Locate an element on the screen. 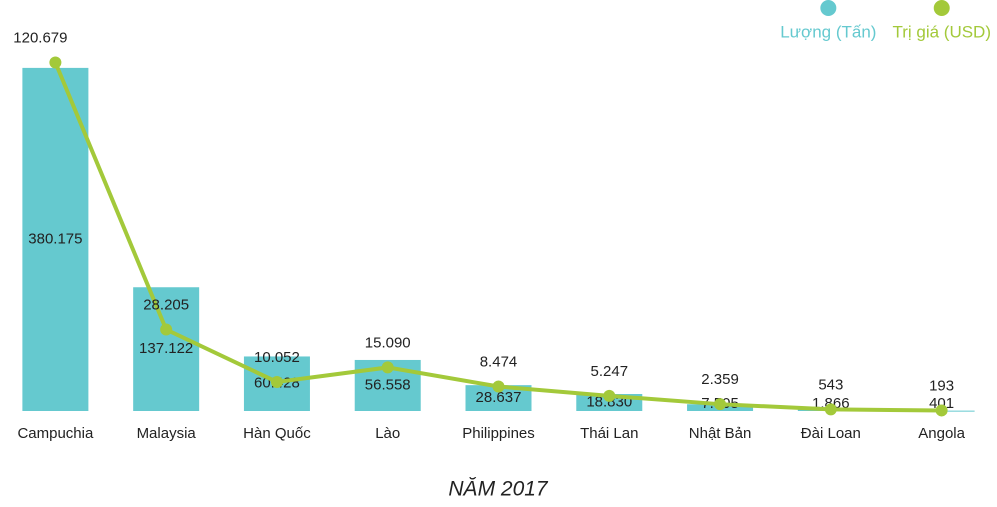 Image resolution: width=997 pixels, height=507 pixels. bar-value-label: 28.637 is located at coordinates (499, 397).